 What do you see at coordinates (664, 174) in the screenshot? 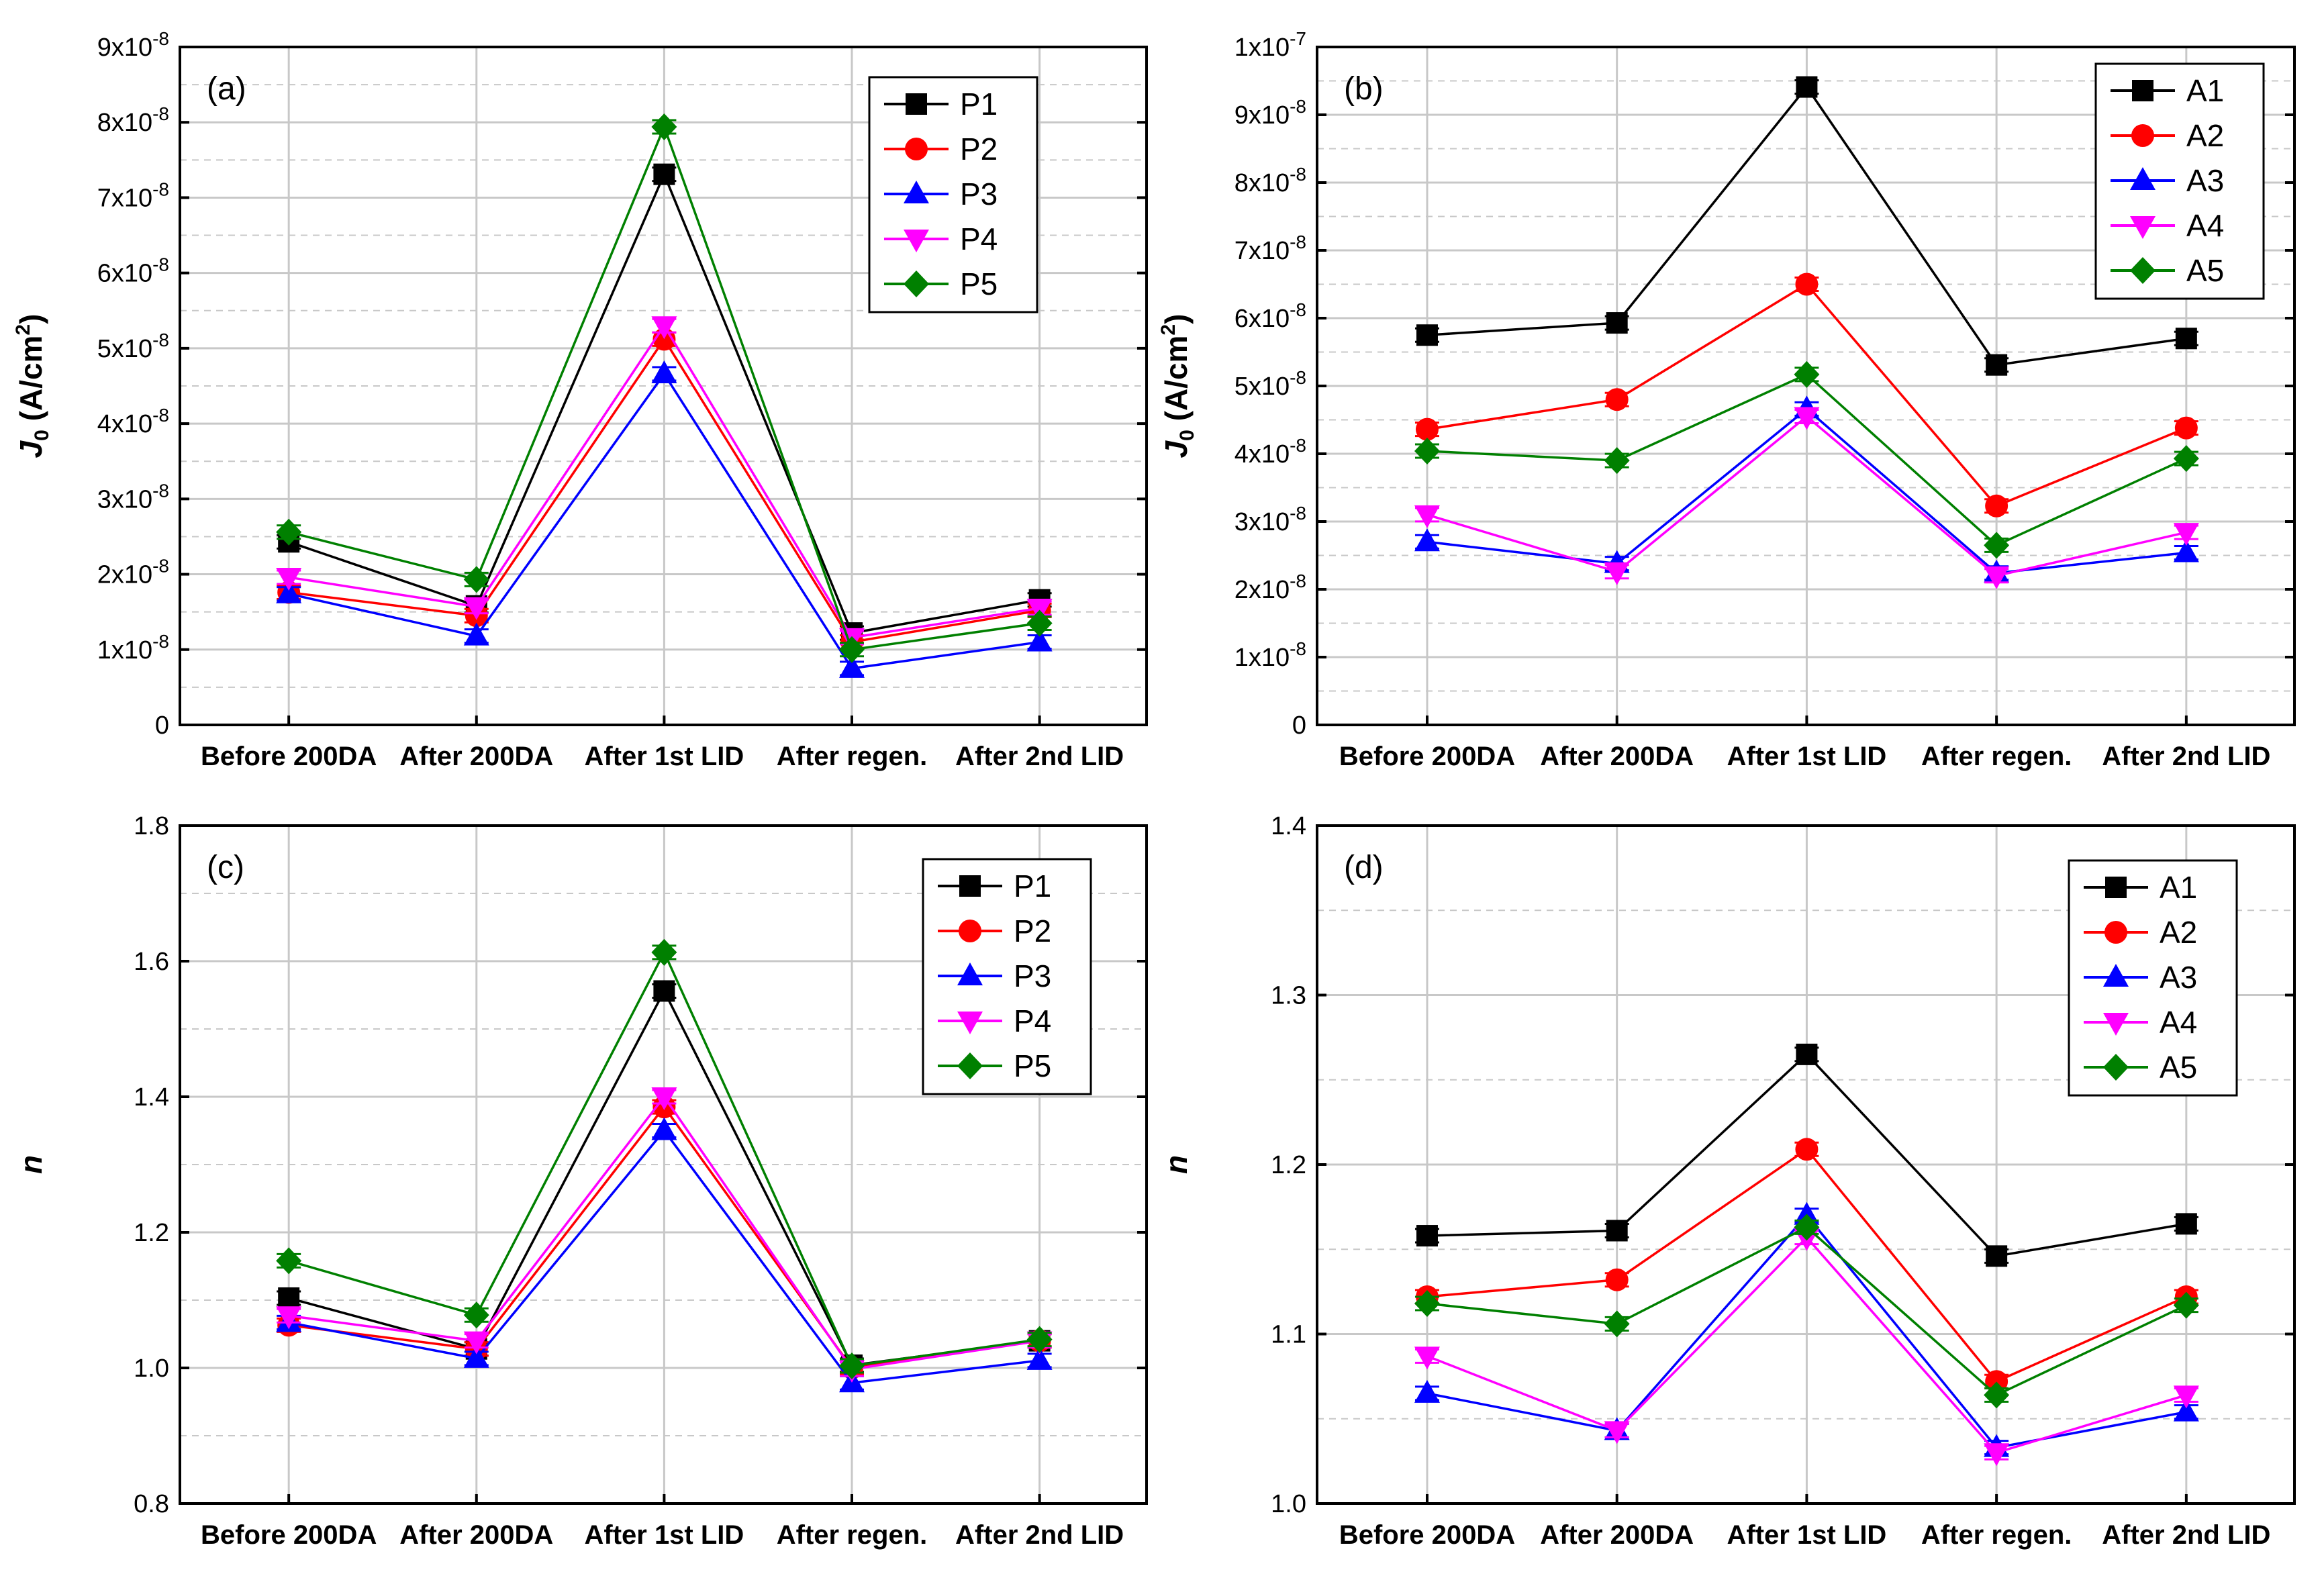
I see `data-point-P1` at bounding box center [664, 174].